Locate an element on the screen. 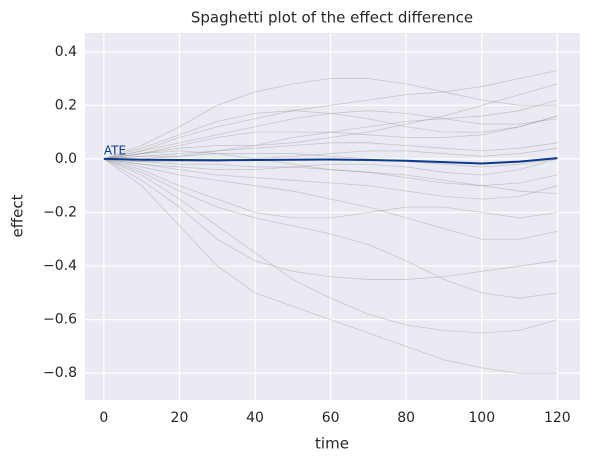 The width and height of the screenshot is (589, 463). x-axis-label: time is located at coordinates (332, 444).